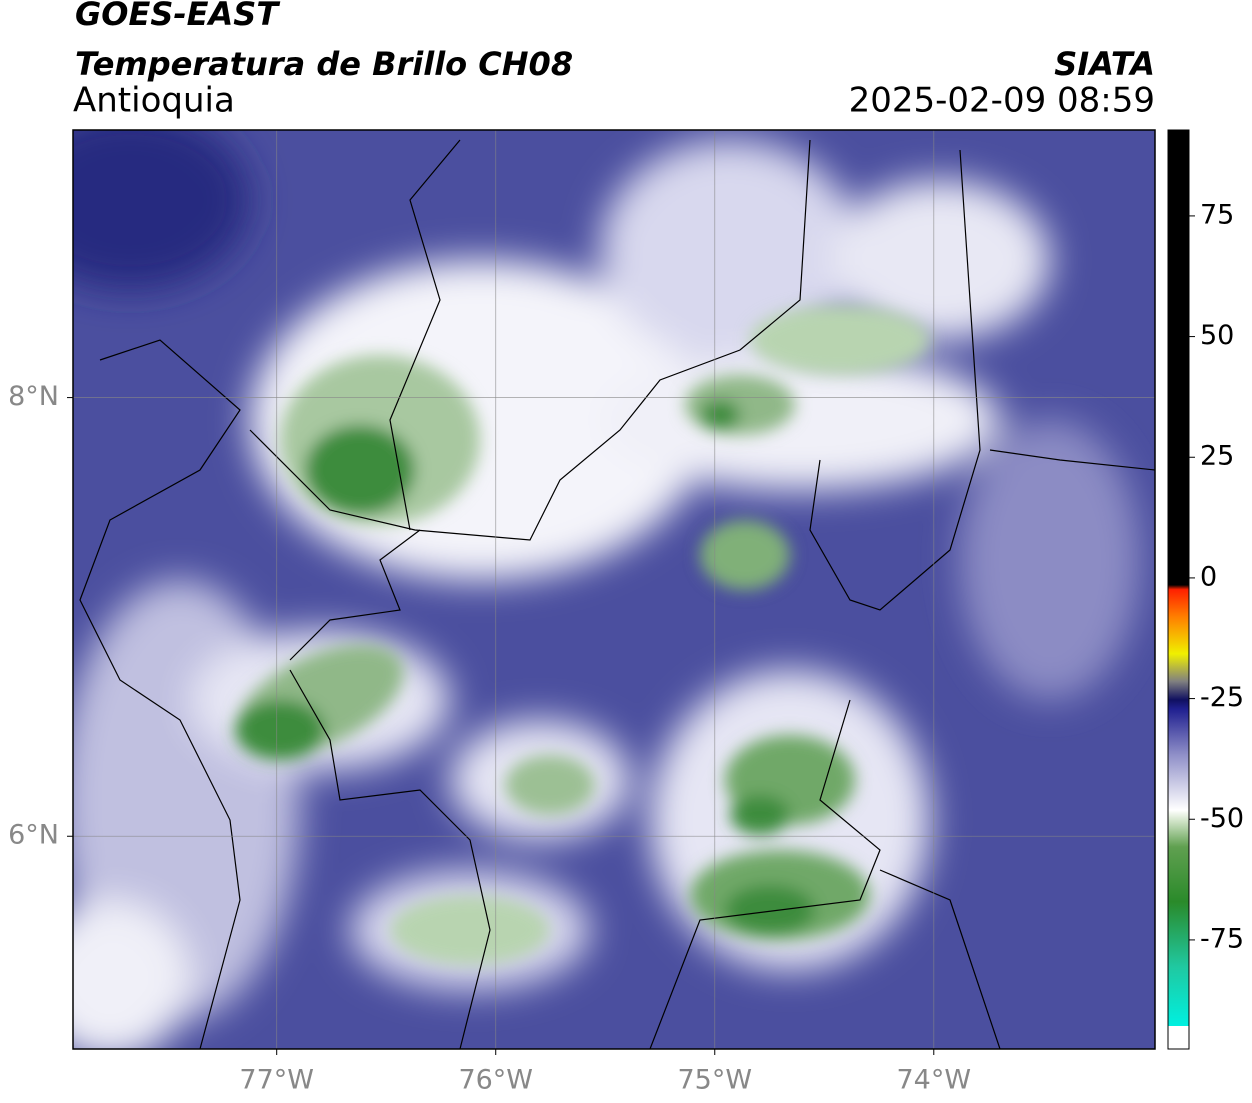  Describe the element at coordinates (1104, 64) in the screenshot. I see `source: SIATA` at that location.